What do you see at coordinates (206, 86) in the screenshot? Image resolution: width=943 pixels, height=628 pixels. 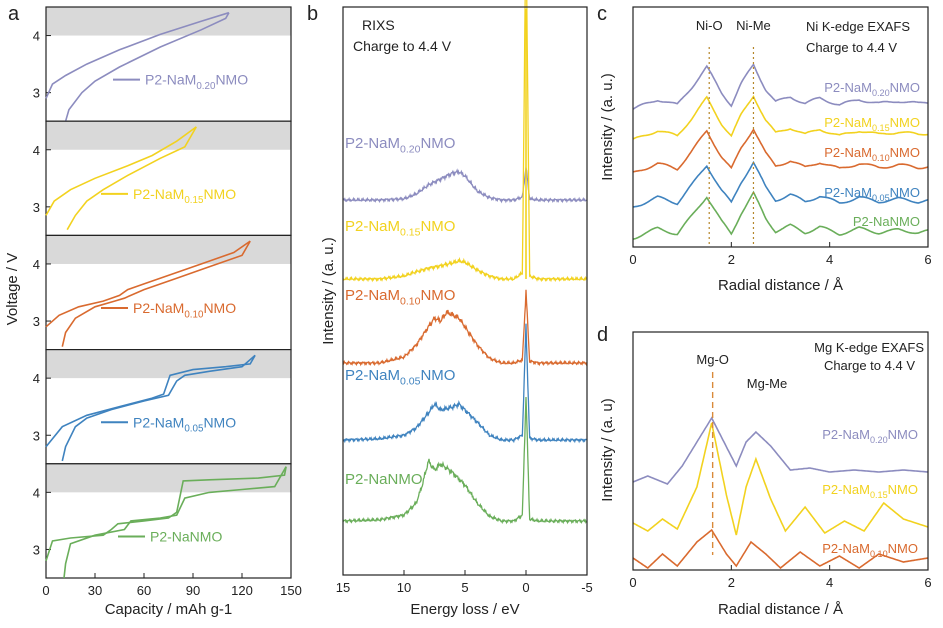 I see `legend-label-sub: 0.20` at bounding box center [206, 86].